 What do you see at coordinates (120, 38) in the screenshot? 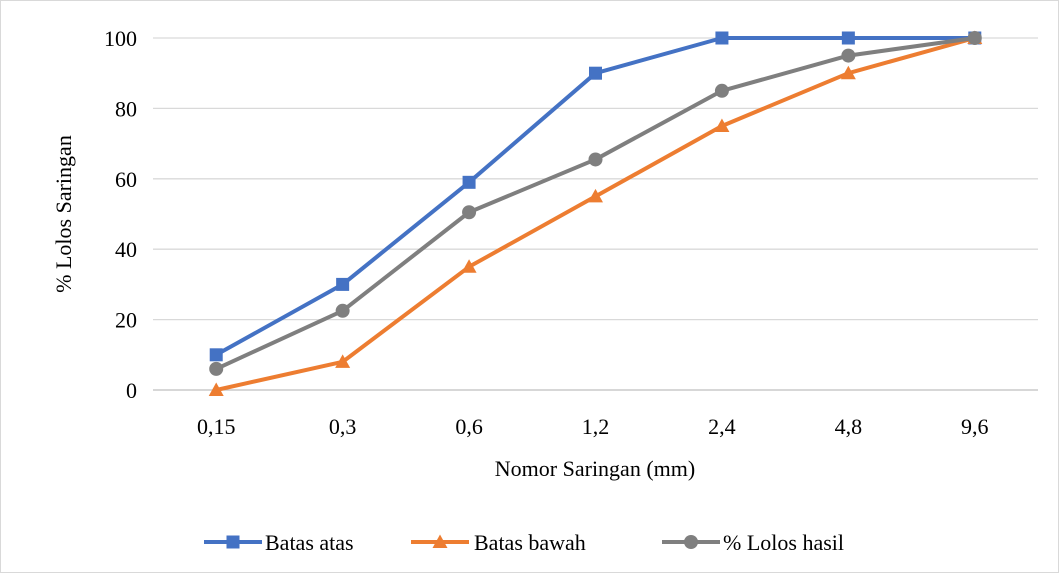
I see `y-tick-label: 100` at bounding box center [120, 38].